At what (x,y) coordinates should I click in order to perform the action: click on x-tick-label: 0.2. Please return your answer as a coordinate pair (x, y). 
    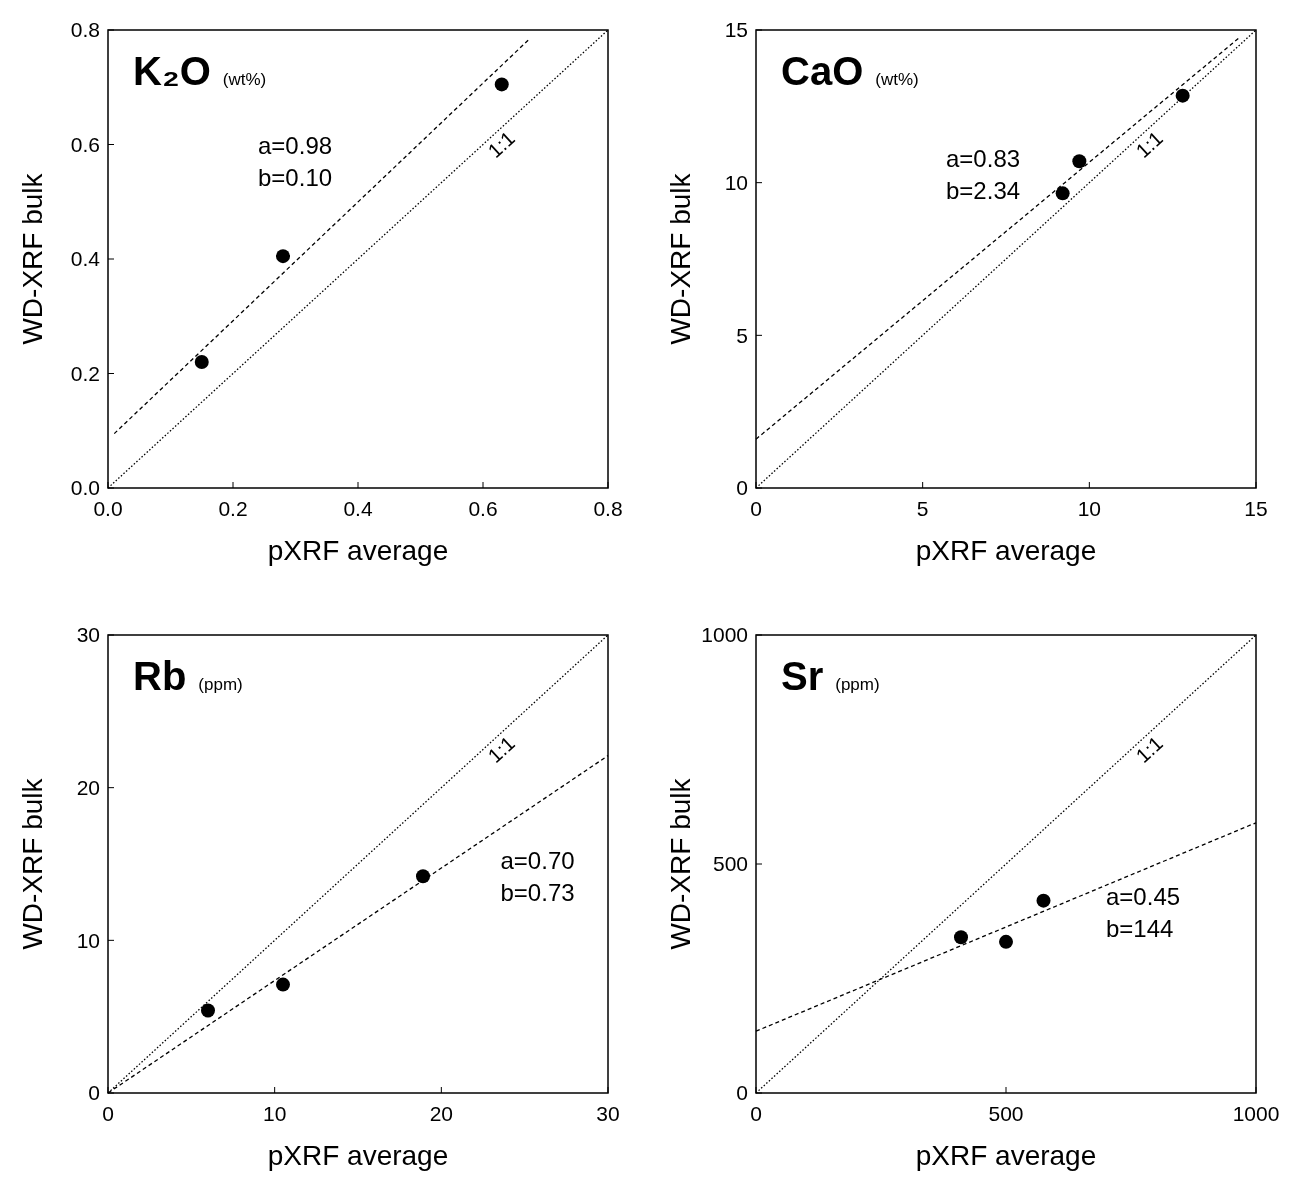
    Looking at the image, I should click on (233, 508).